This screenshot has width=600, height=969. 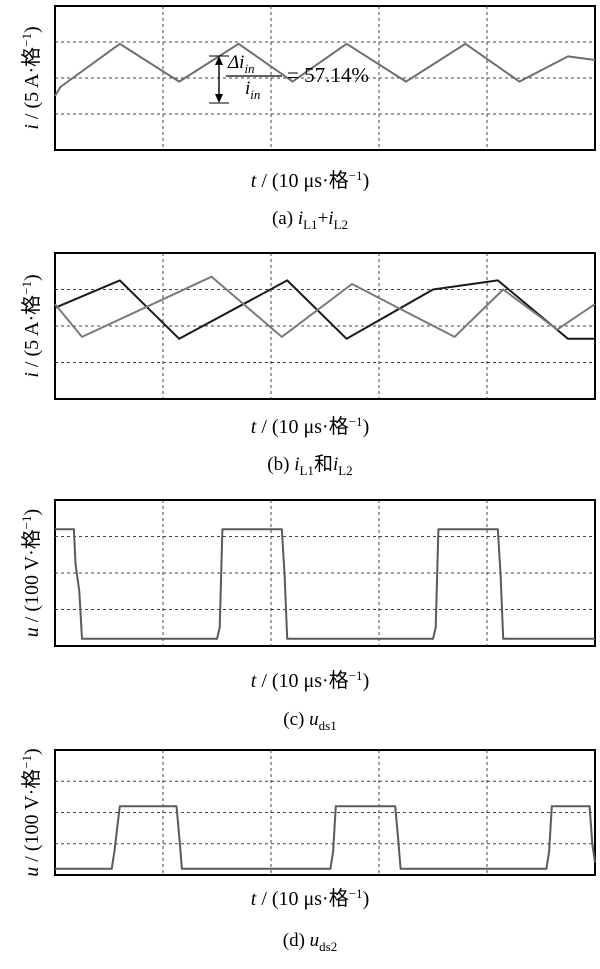 I want to click on panel-caption: (b) iL1​和iL2​, so click(x=309, y=465).